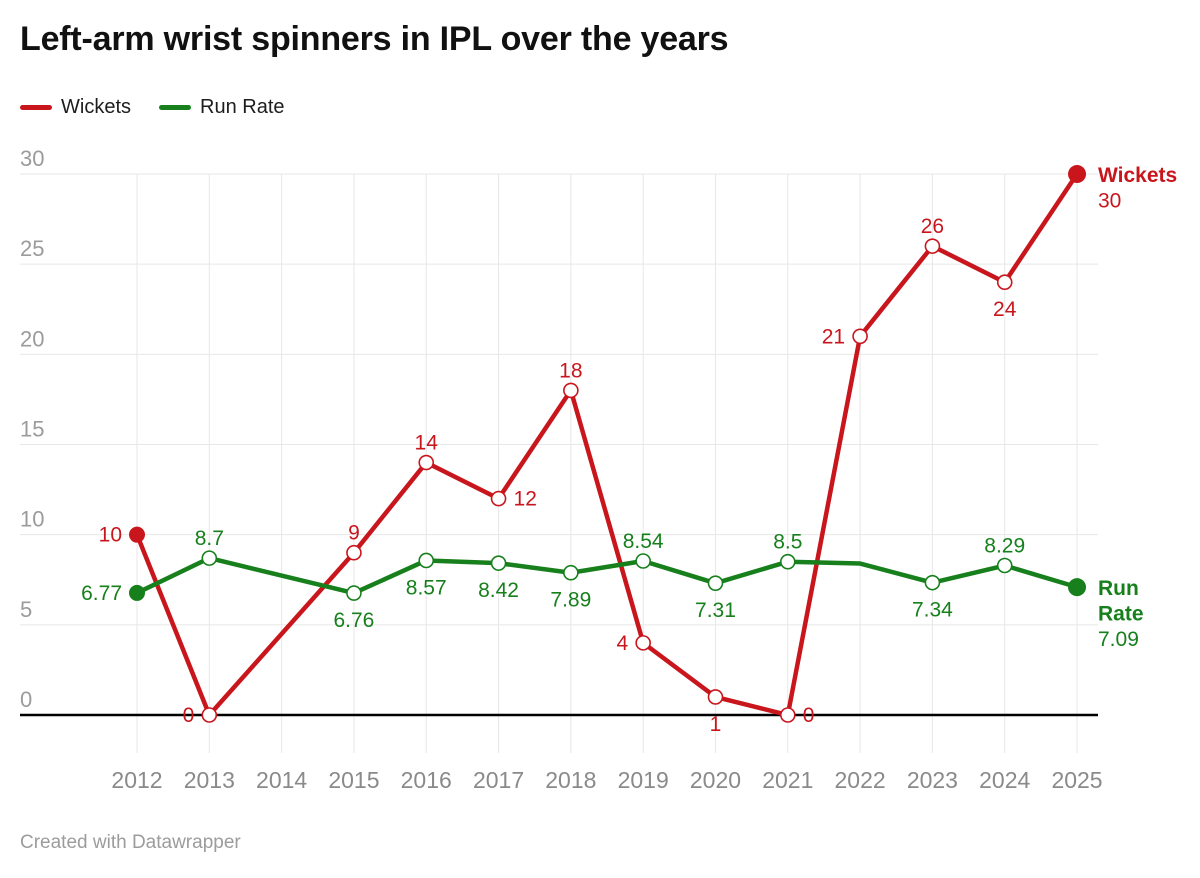  What do you see at coordinates (1005, 309) in the screenshot?
I see `wickets-value-label-2024: 24` at bounding box center [1005, 309].